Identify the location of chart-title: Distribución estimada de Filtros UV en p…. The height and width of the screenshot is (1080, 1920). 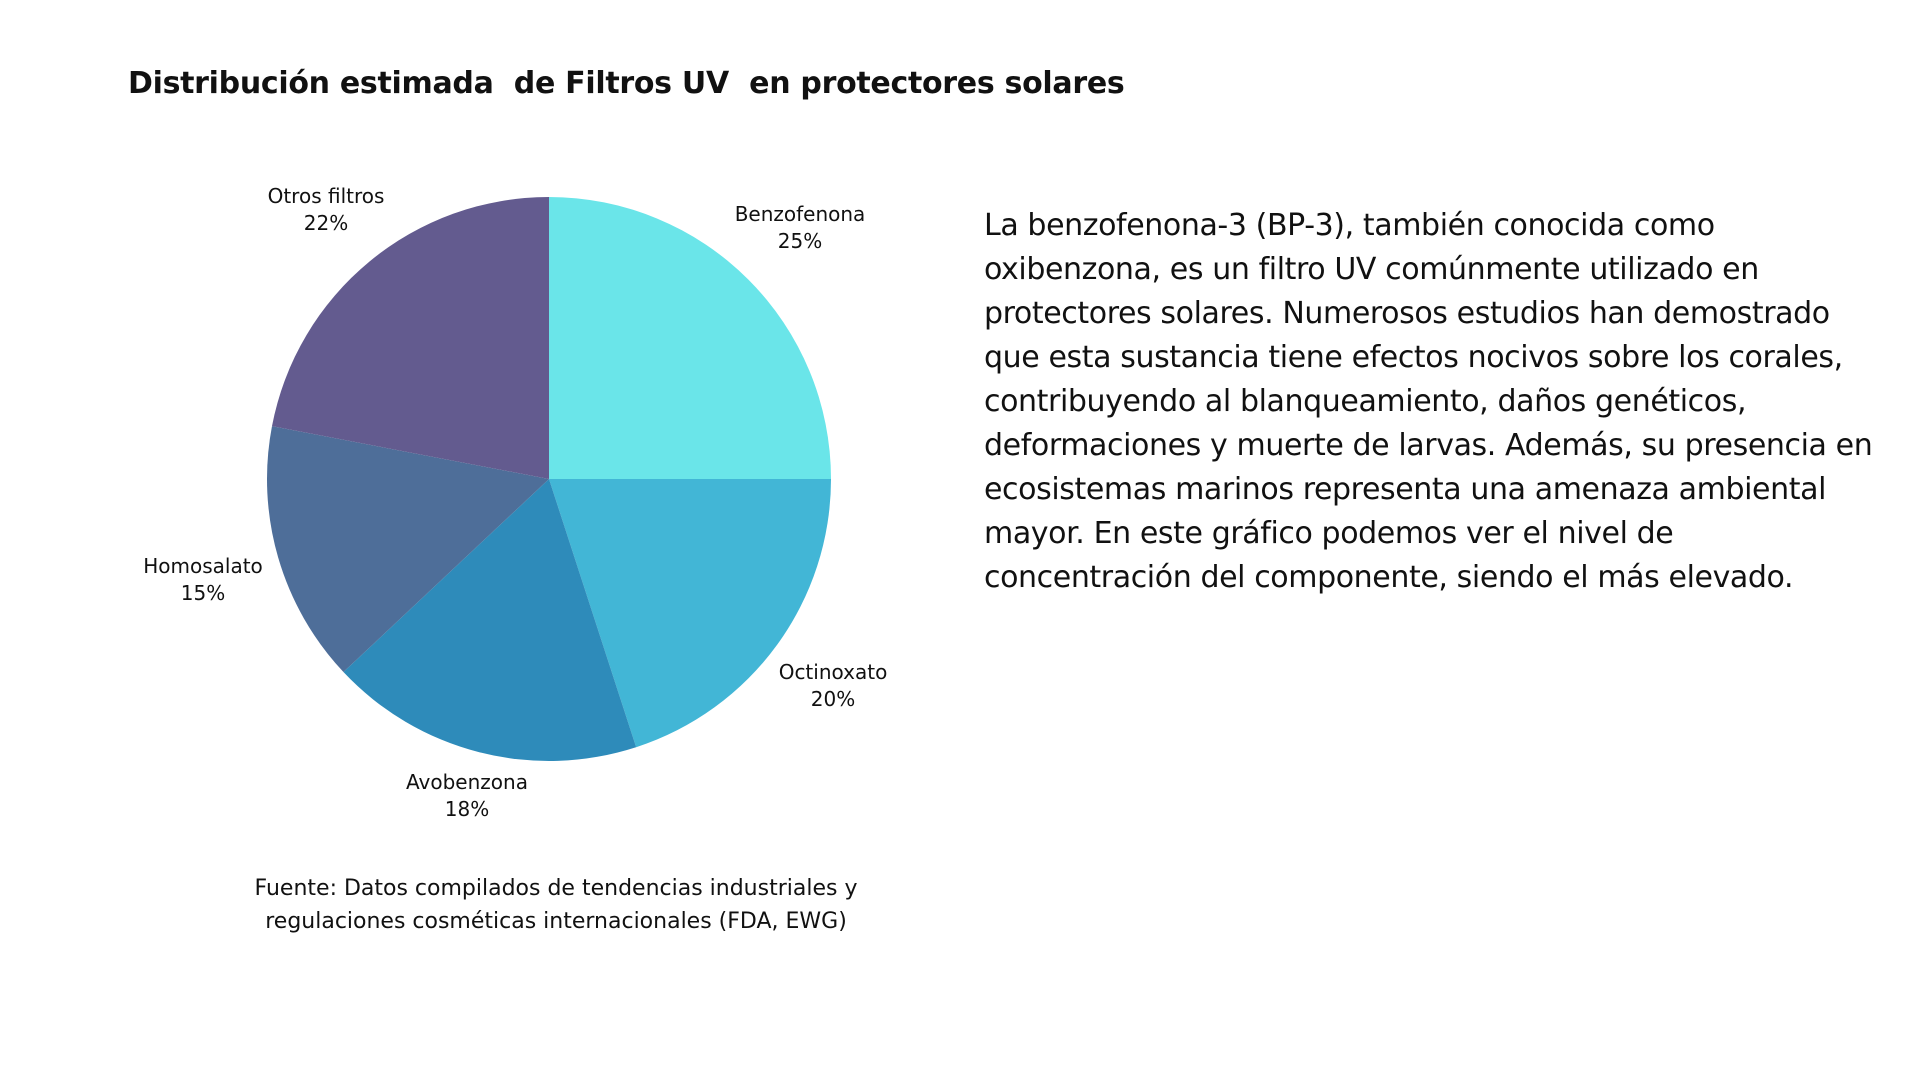
(626, 83).